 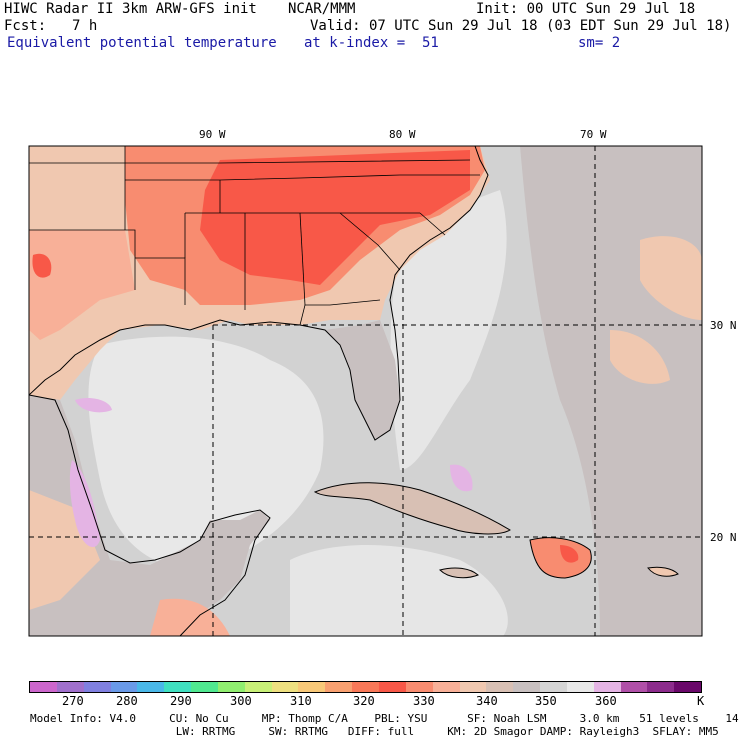 What do you see at coordinates (127, 701) in the screenshot?
I see `colorbar-tick-280: 280` at bounding box center [127, 701].